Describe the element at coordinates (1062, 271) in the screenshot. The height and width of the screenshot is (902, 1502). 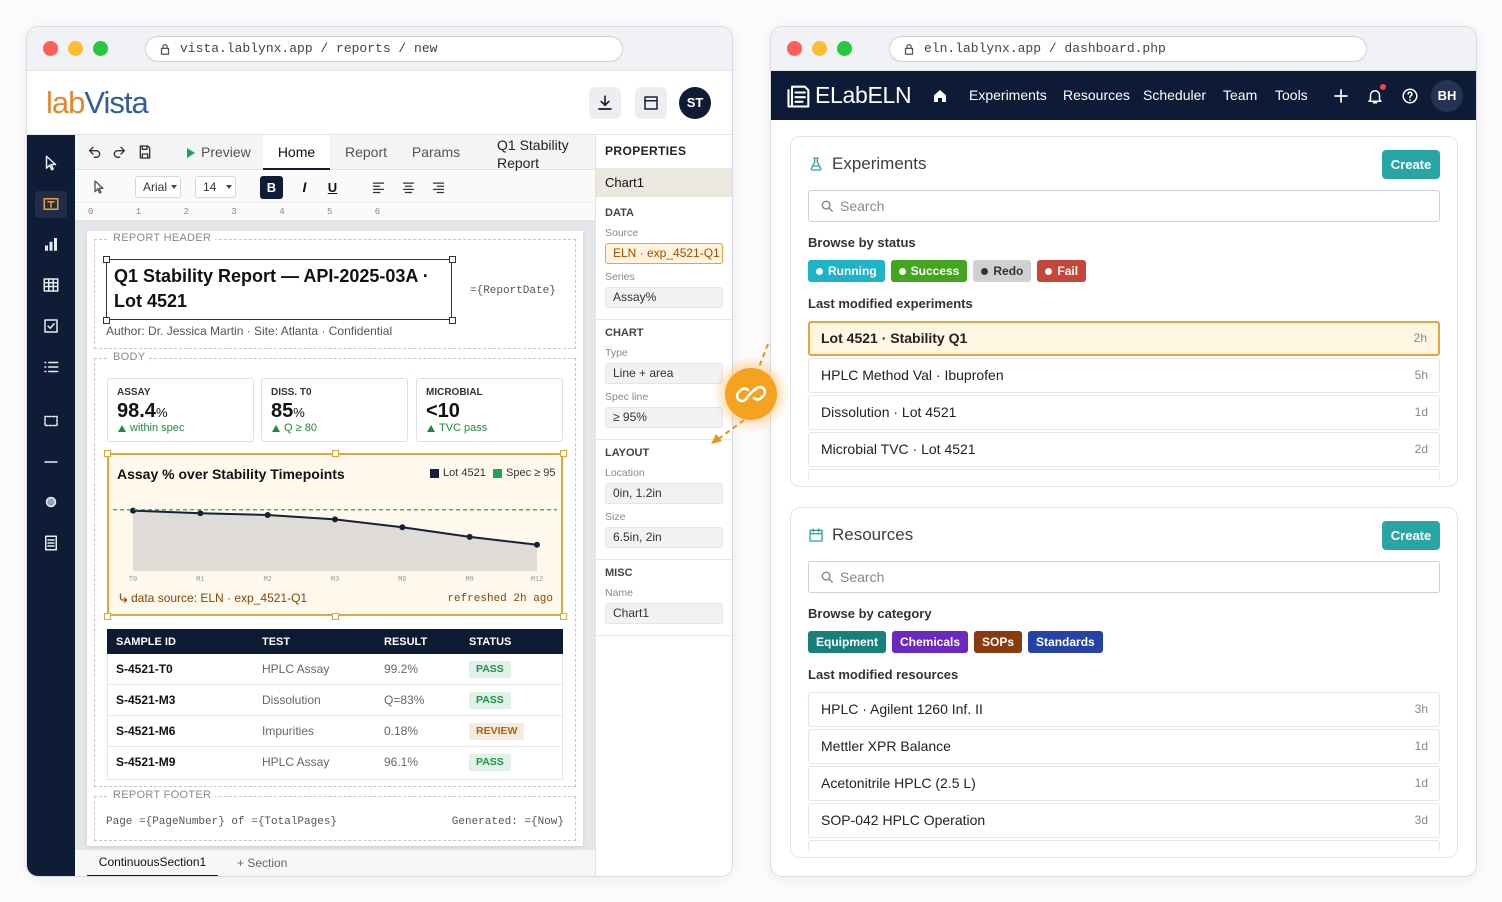
I see `filter-chip: Fail` at that location.